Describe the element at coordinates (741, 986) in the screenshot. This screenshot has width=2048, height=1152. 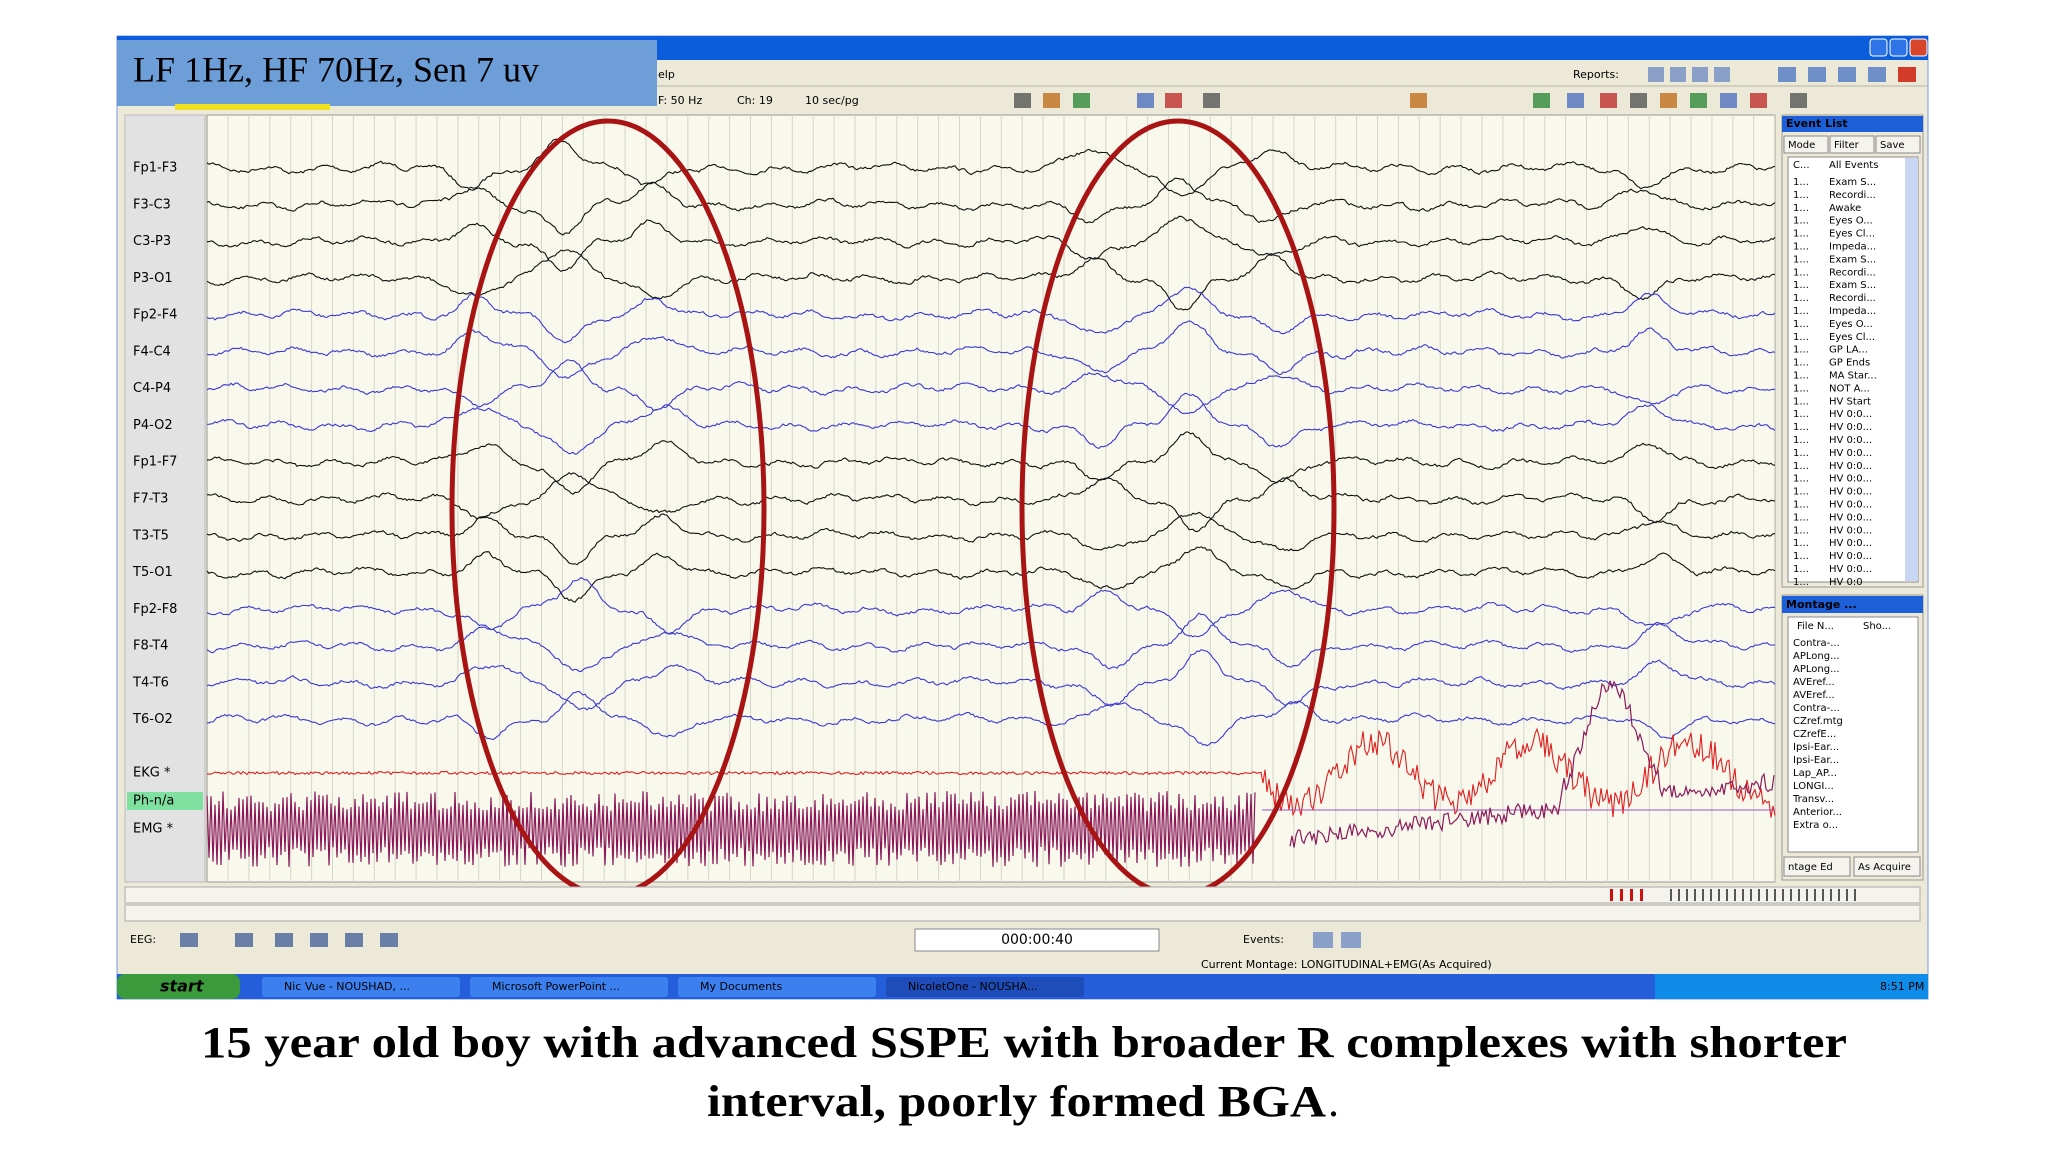
I see `task-label: My Documents` at that location.